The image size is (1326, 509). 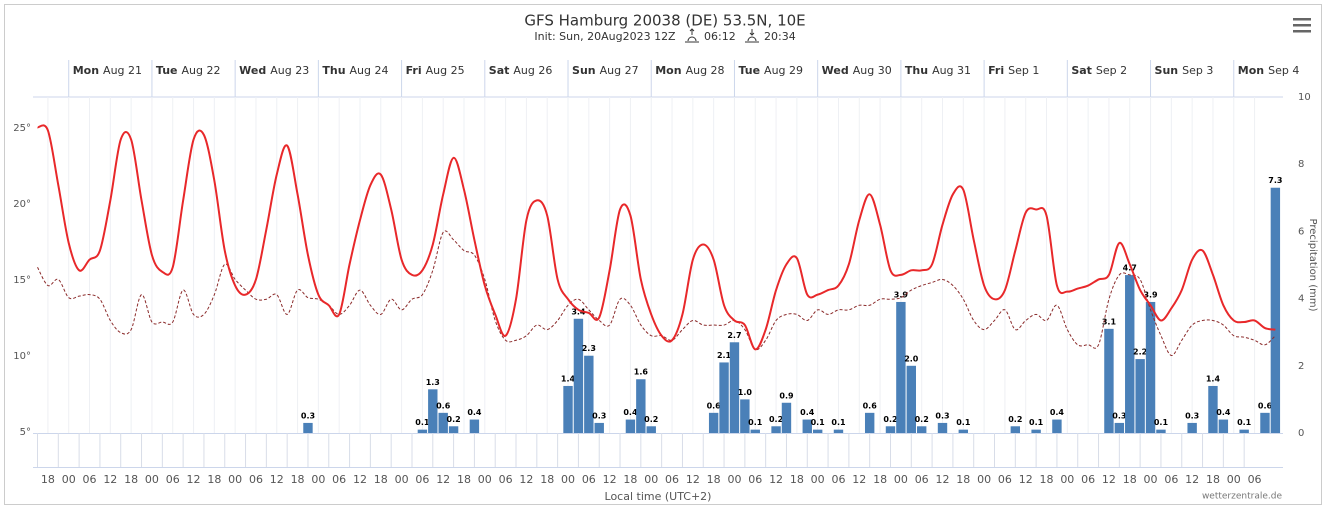 What do you see at coordinates (1192, 415) in the screenshot?
I see `precip-label: 0.3` at bounding box center [1192, 415].